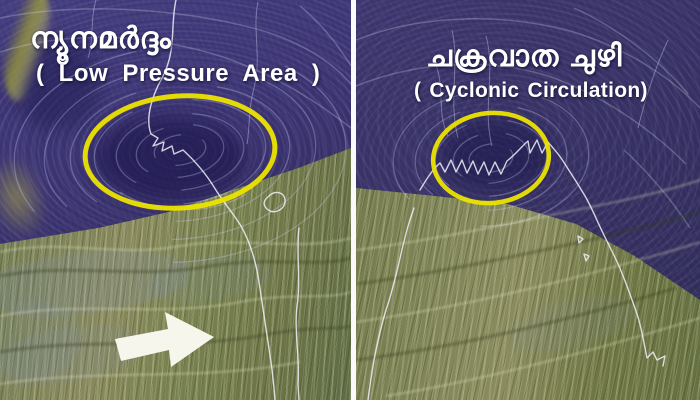  I want to click on highlight-circle, so click(491, 158).